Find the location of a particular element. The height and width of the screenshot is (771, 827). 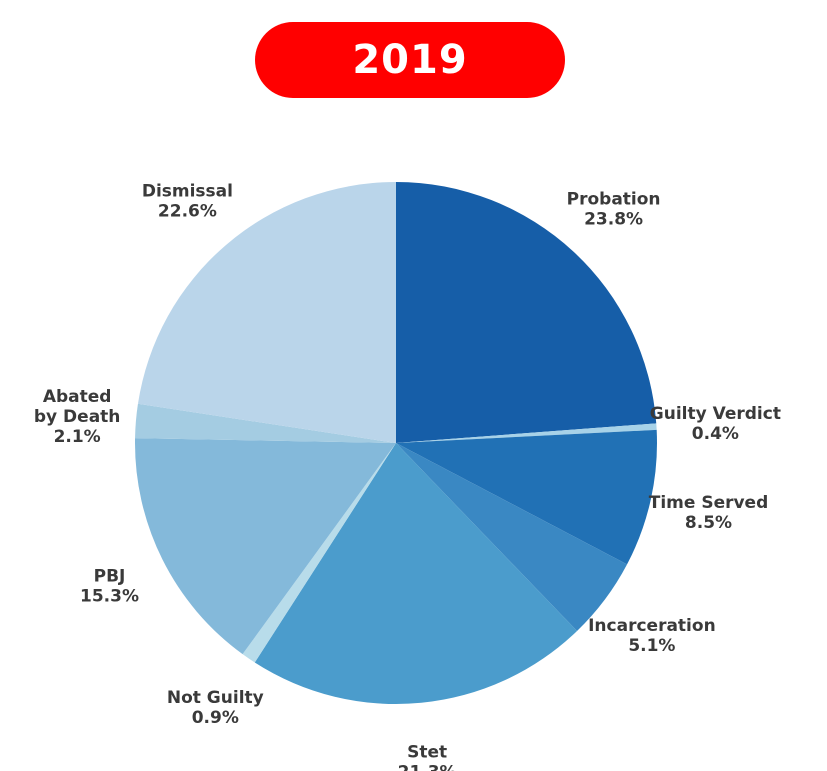

pie-slice-pbj is located at coordinates (265, 546).